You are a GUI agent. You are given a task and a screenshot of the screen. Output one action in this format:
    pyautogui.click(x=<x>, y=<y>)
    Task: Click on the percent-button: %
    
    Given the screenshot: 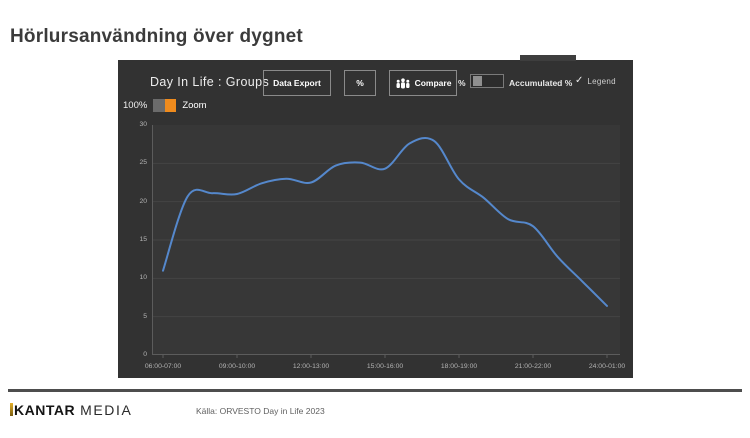 What is the action you would take?
    pyautogui.click(x=360, y=83)
    